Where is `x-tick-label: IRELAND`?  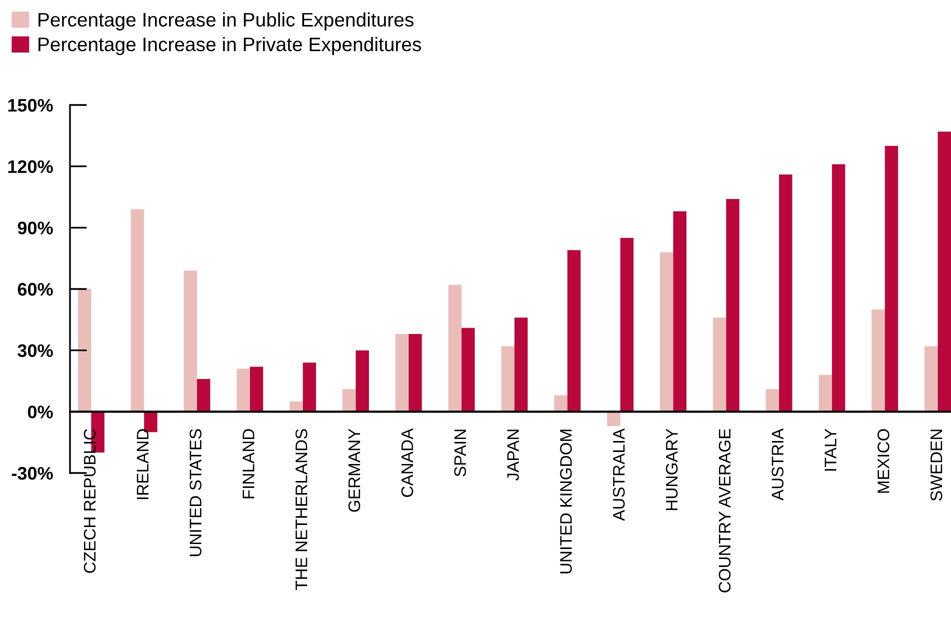
x-tick-label: IRELAND is located at coordinates (142, 464).